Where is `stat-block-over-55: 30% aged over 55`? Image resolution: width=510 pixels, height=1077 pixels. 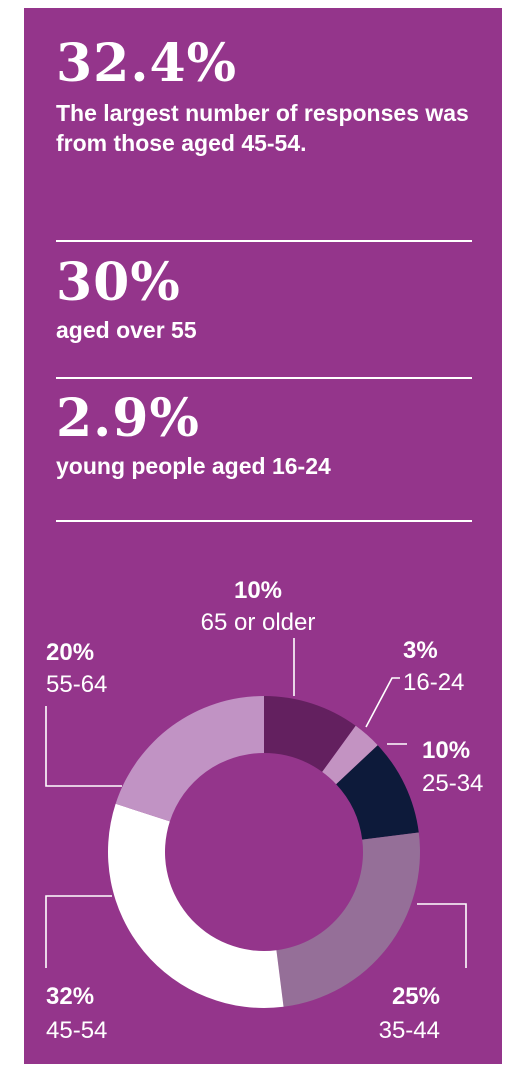 stat-block-over-55: 30% aged over 55 is located at coordinates (266, 301).